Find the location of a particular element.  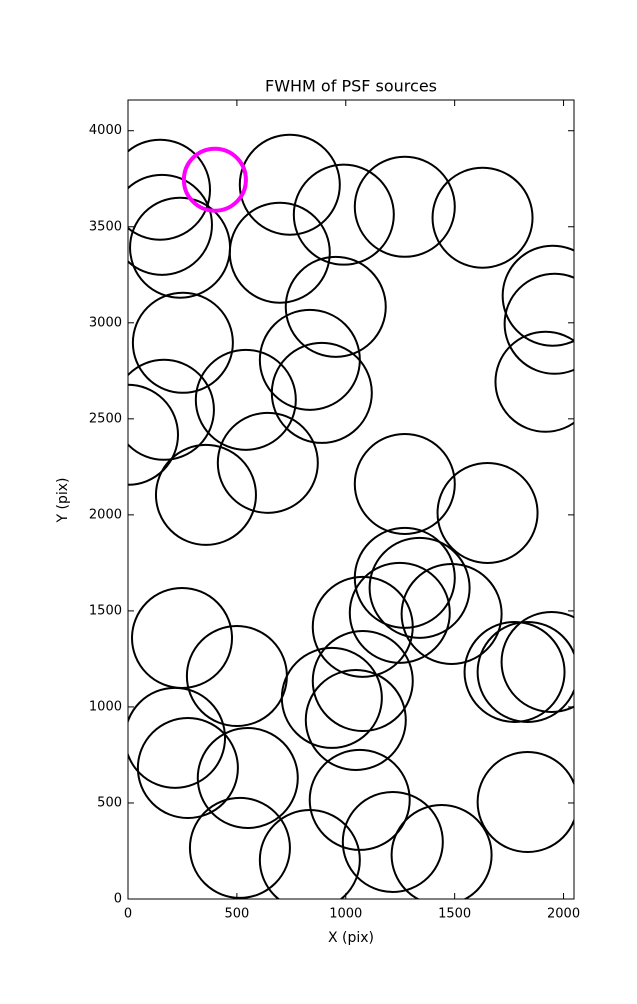

x-tick-label: 1000 is located at coordinates (345, 914).